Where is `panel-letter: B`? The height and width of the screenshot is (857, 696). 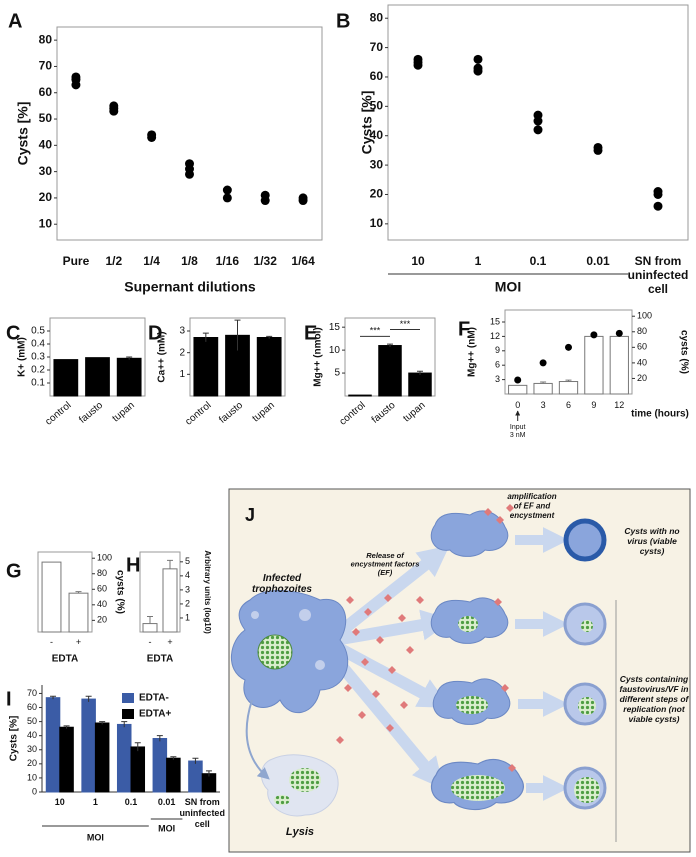
panel-letter: B is located at coordinates (343, 21).